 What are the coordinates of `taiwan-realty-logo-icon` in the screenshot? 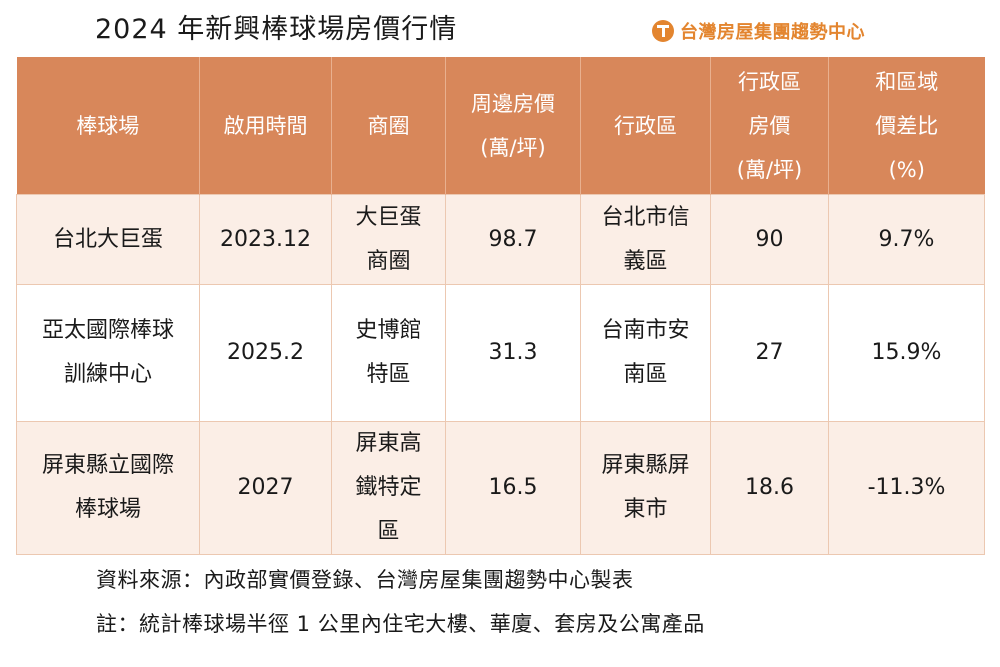 It's located at (663, 31).